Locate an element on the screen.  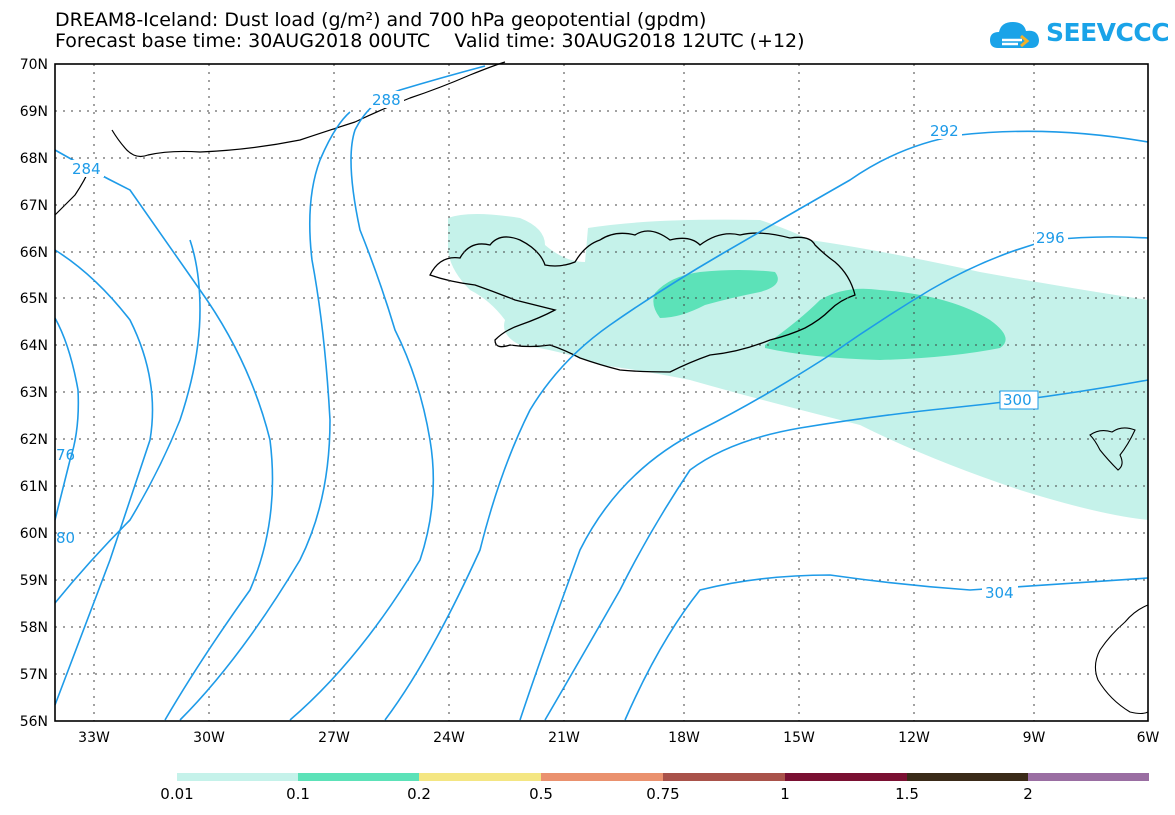
contour-label: 80 is located at coordinates (65, 538).